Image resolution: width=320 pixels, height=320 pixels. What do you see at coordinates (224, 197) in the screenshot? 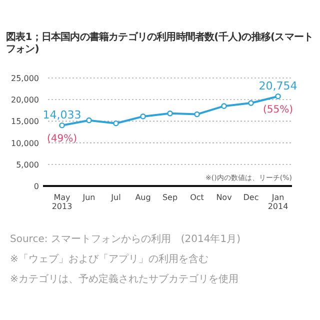
I see `x-tick-label: Nov` at bounding box center [224, 197].